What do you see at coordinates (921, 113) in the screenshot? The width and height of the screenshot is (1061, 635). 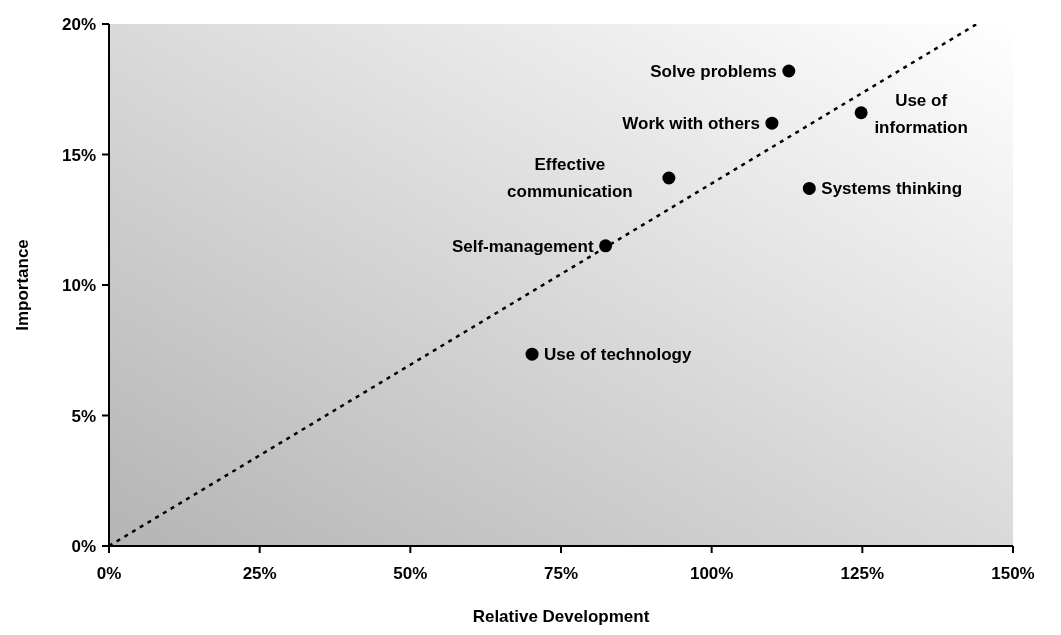 I see `series-label: Use of information` at bounding box center [921, 113].